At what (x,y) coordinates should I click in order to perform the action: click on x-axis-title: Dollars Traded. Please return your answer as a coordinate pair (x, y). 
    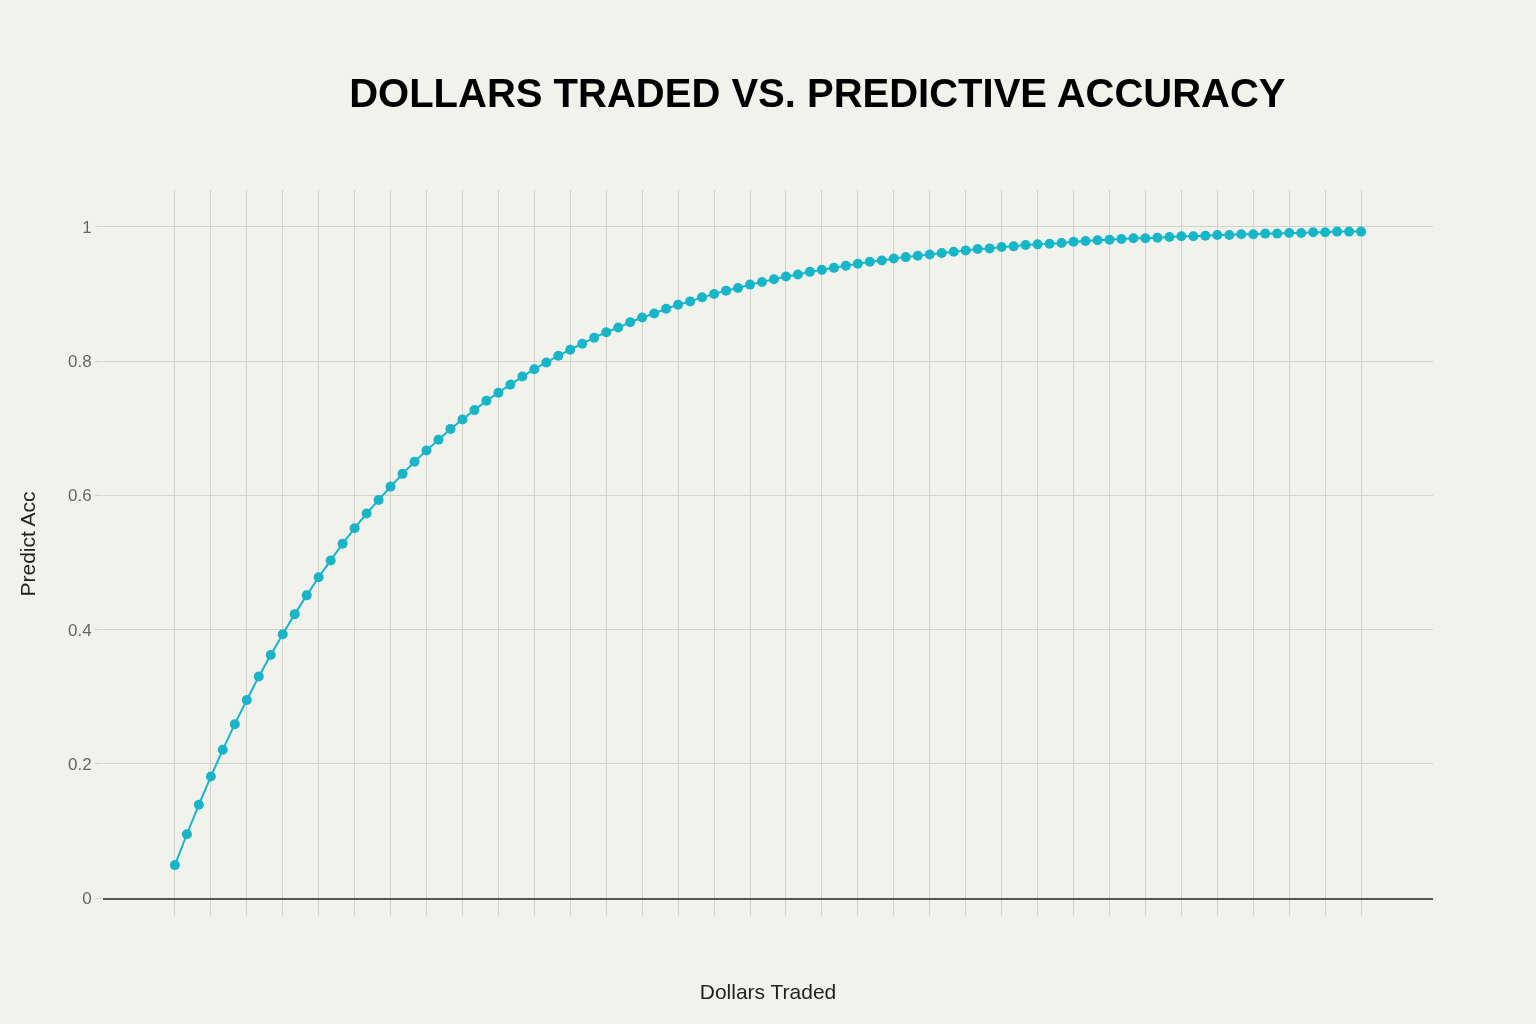
    Looking at the image, I should click on (768, 992).